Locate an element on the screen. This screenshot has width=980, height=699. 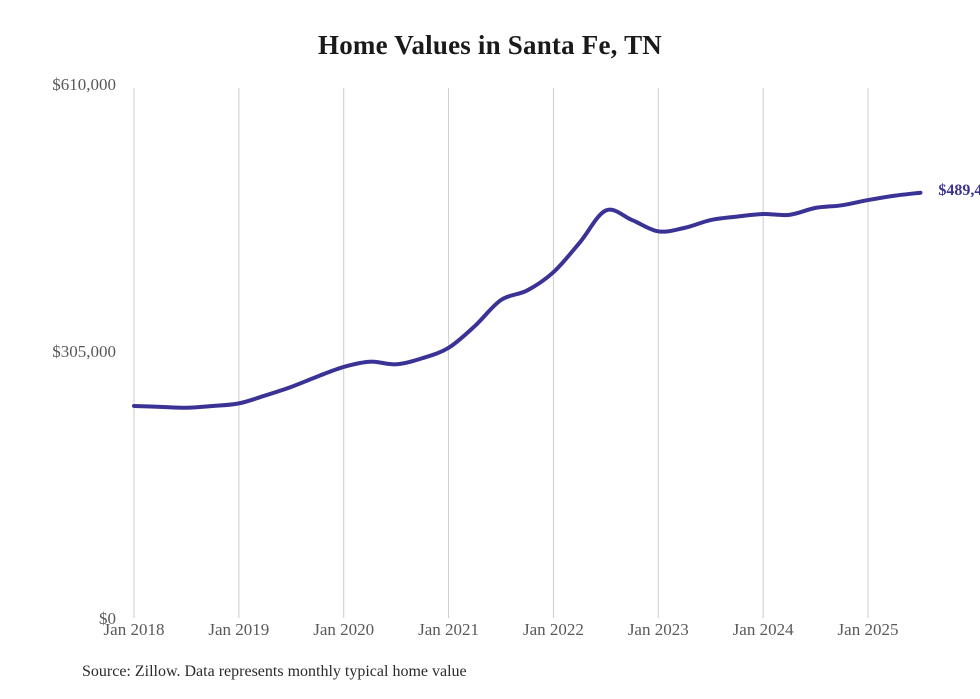
end-value-label: $489,470 is located at coordinates (959, 190).